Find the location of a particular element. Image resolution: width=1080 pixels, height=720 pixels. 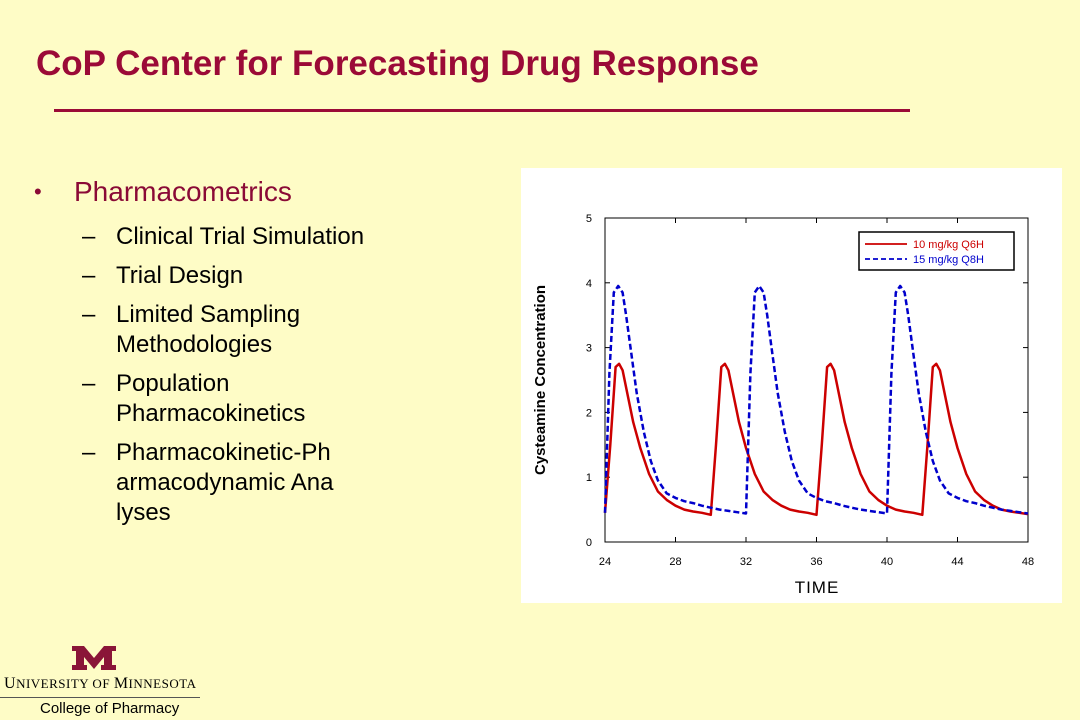

sub-bullet-label: Limited Sampling Methodologies is located at coordinates (208, 329).